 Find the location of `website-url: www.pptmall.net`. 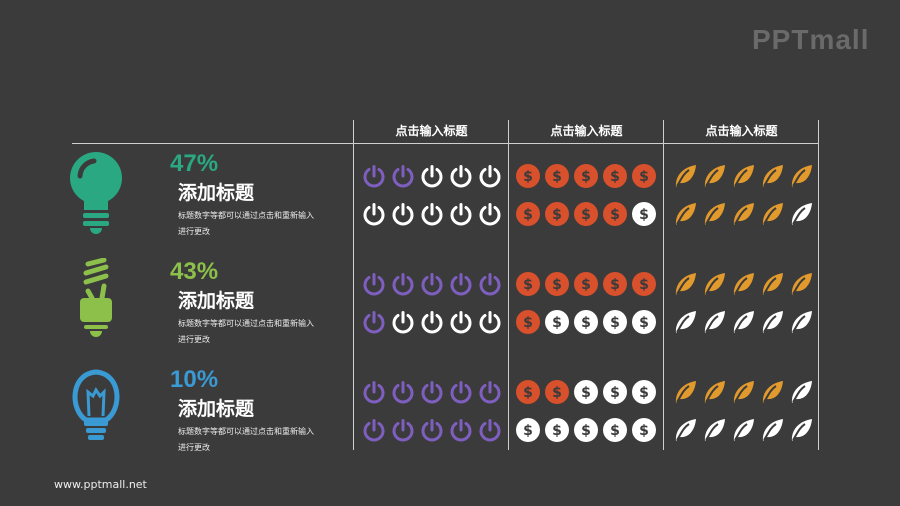

website-url: www.pptmall.net is located at coordinates (100, 484).